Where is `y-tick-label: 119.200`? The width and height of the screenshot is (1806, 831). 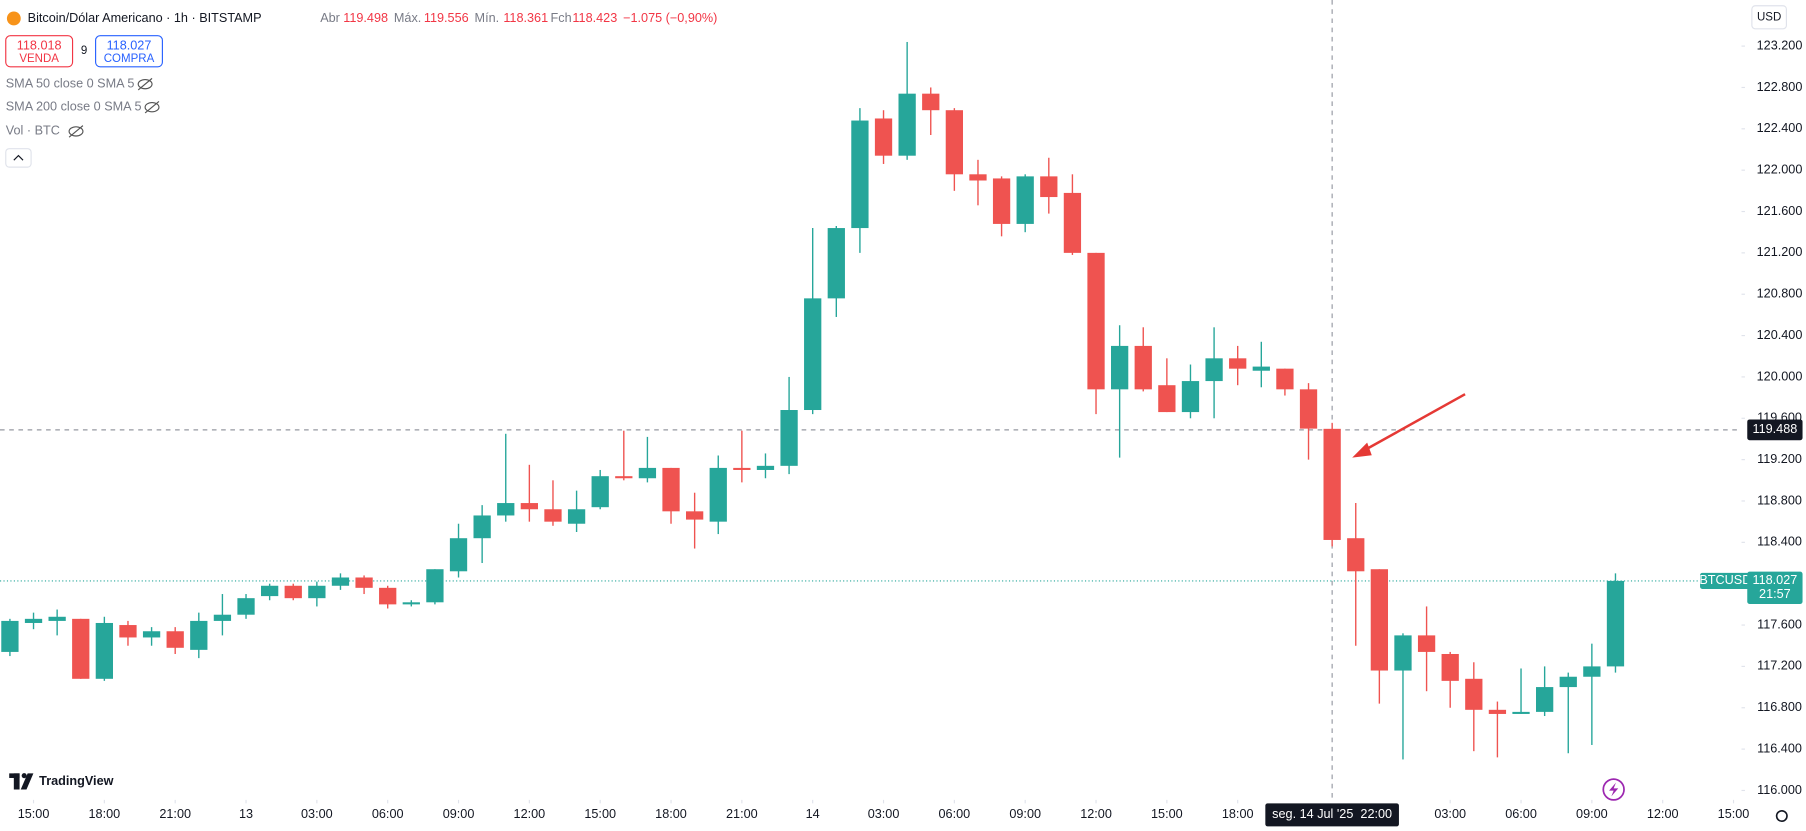
y-tick-label: 119.200 is located at coordinates (1779, 459).